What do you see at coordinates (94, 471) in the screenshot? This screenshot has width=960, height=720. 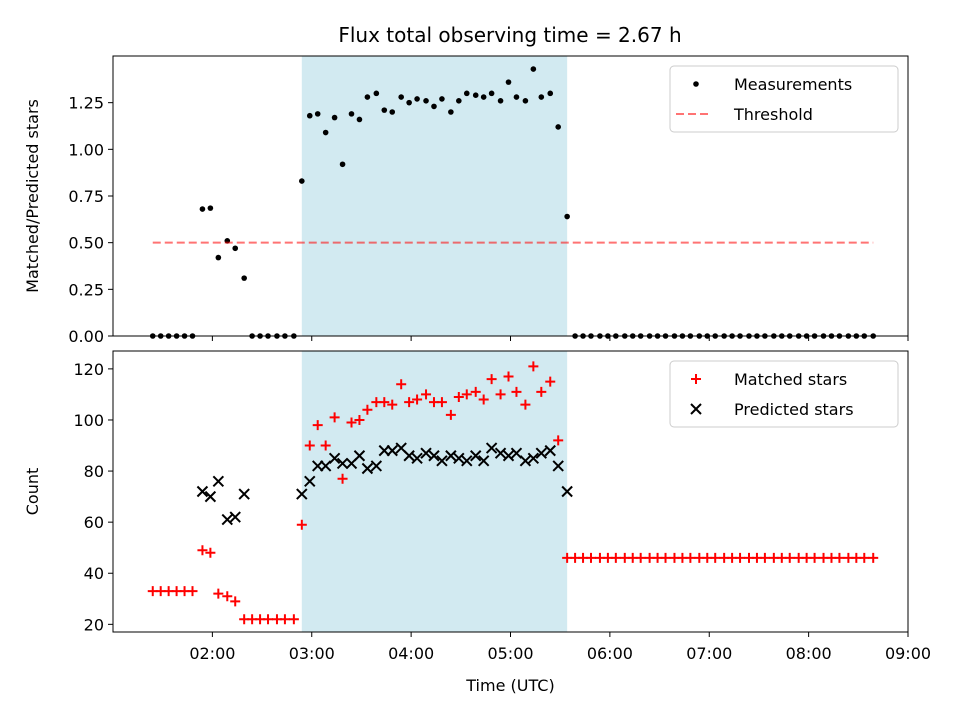 I see `y-tick-label: 80` at bounding box center [94, 471].